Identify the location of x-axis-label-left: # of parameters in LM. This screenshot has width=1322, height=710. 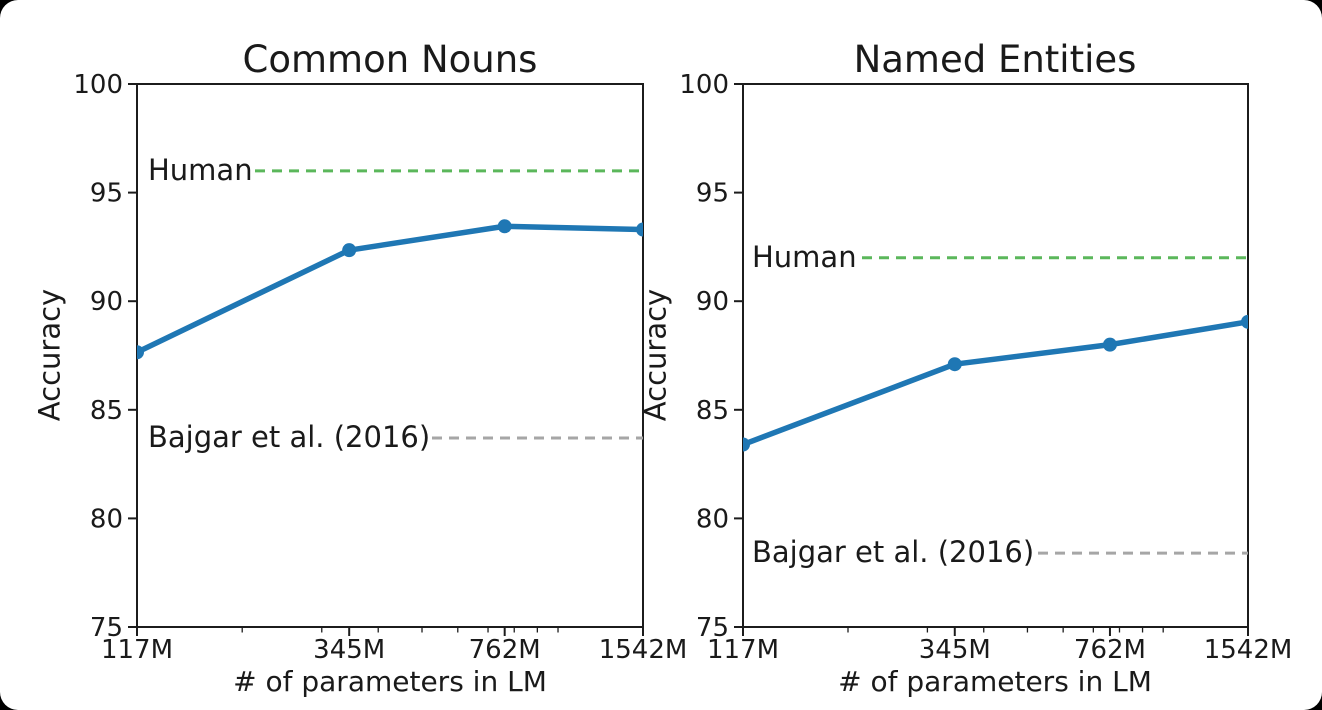
(390, 681).